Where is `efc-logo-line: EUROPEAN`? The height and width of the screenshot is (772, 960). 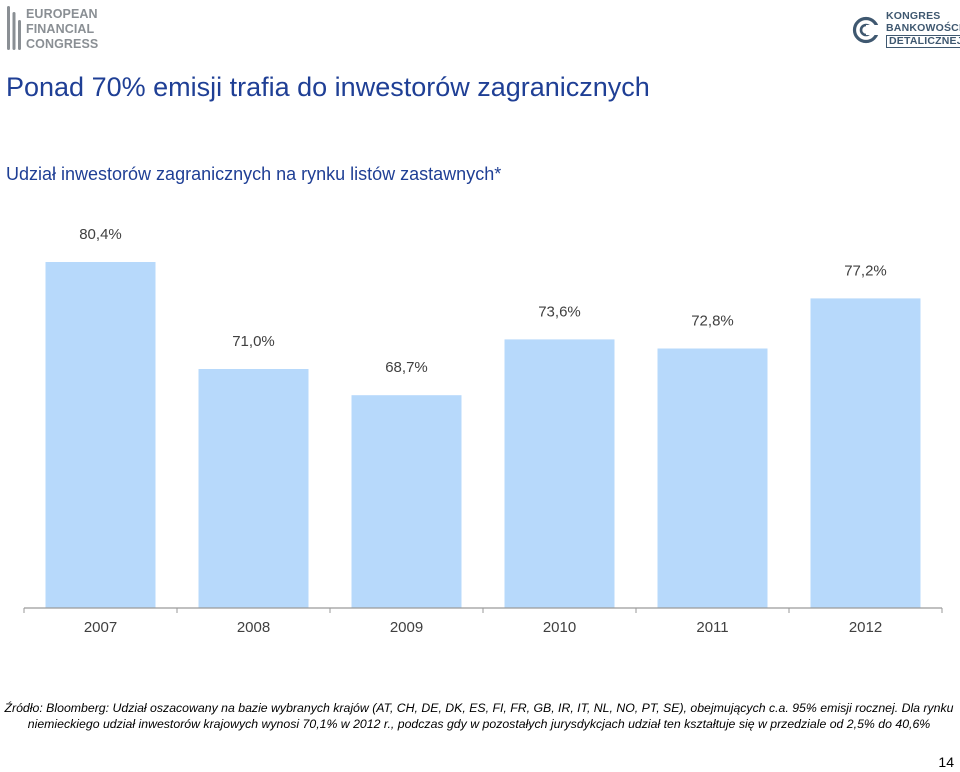
efc-logo-line: EUROPEAN is located at coordinates (62, 14).